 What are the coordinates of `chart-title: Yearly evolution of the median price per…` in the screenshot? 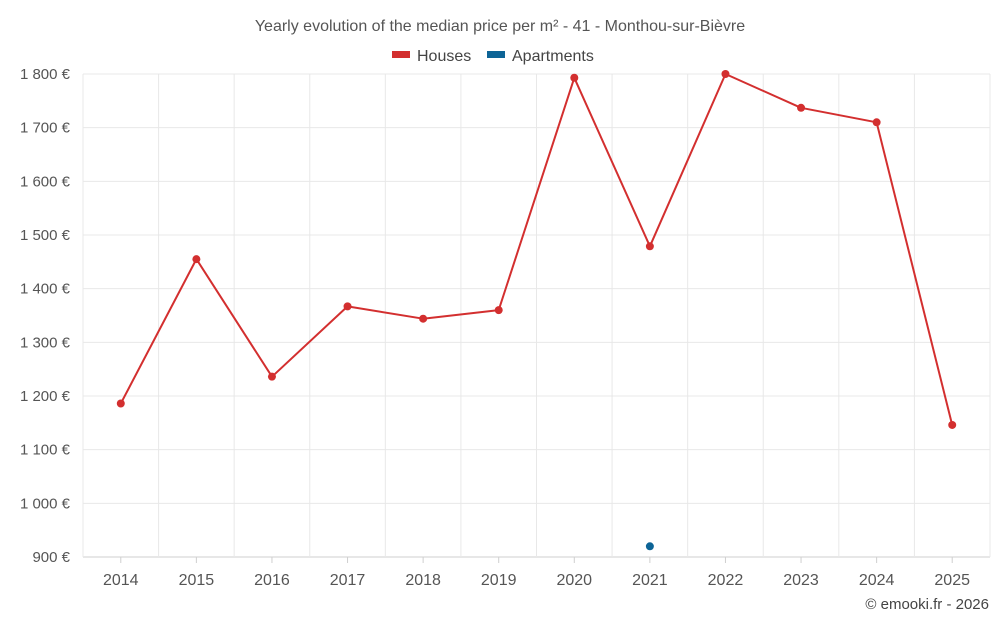 It's located at (500, 26).